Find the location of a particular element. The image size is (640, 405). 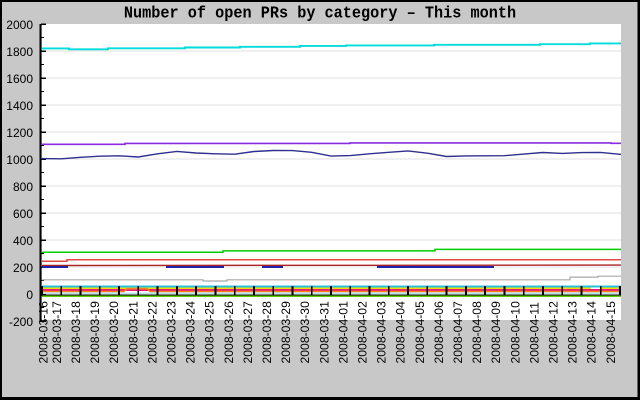

svg-text: 400 is located at coordinates (23, 241).